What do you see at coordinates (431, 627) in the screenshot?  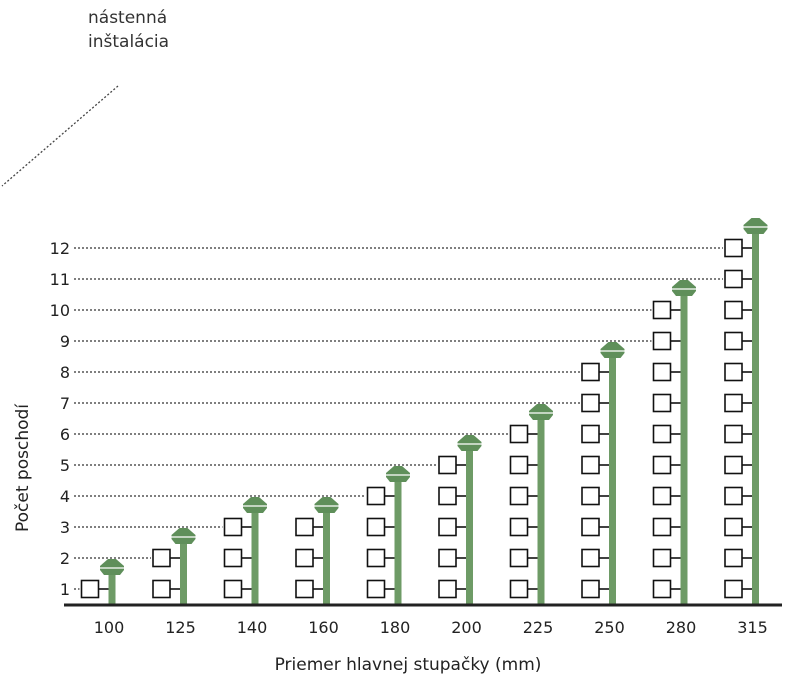 I see `x-tick-labels: 100 125 140 160 180 200 225 250 280 315` at bounding box center [431, 627].